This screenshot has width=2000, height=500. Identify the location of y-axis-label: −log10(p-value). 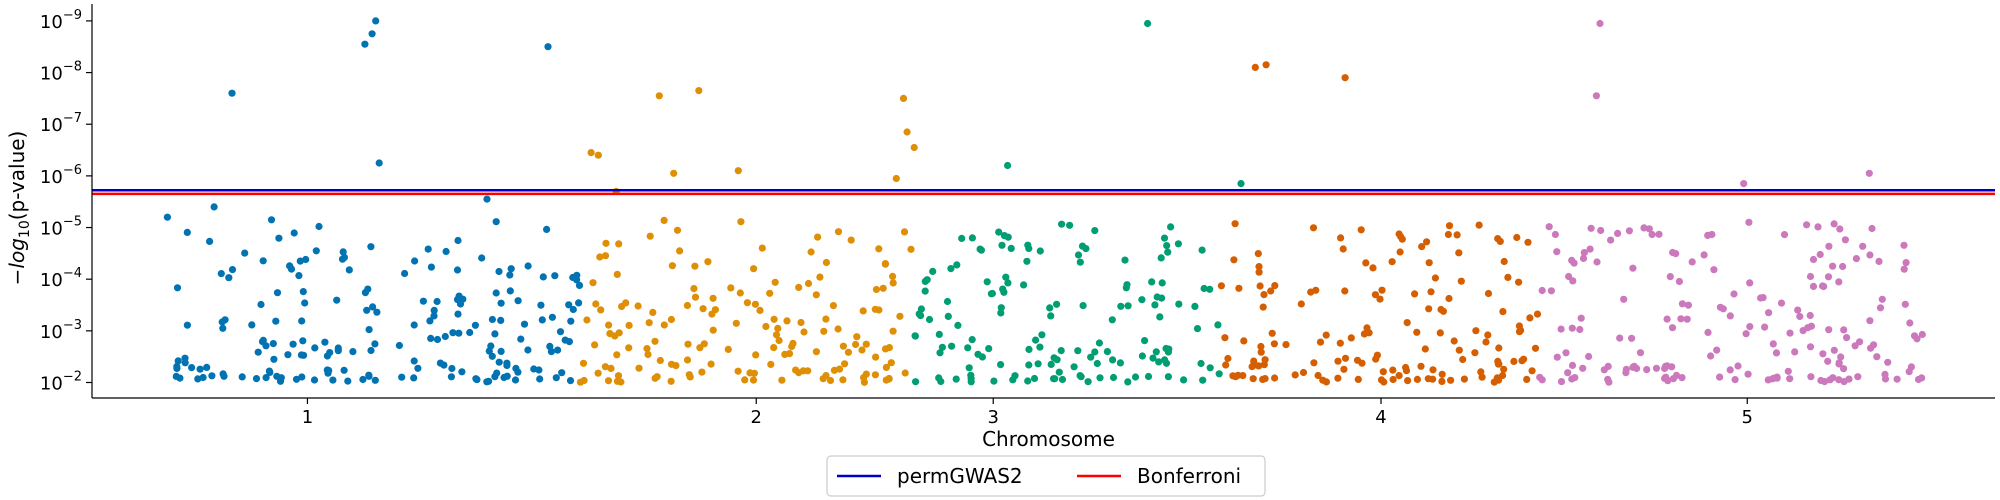
(19, 208).